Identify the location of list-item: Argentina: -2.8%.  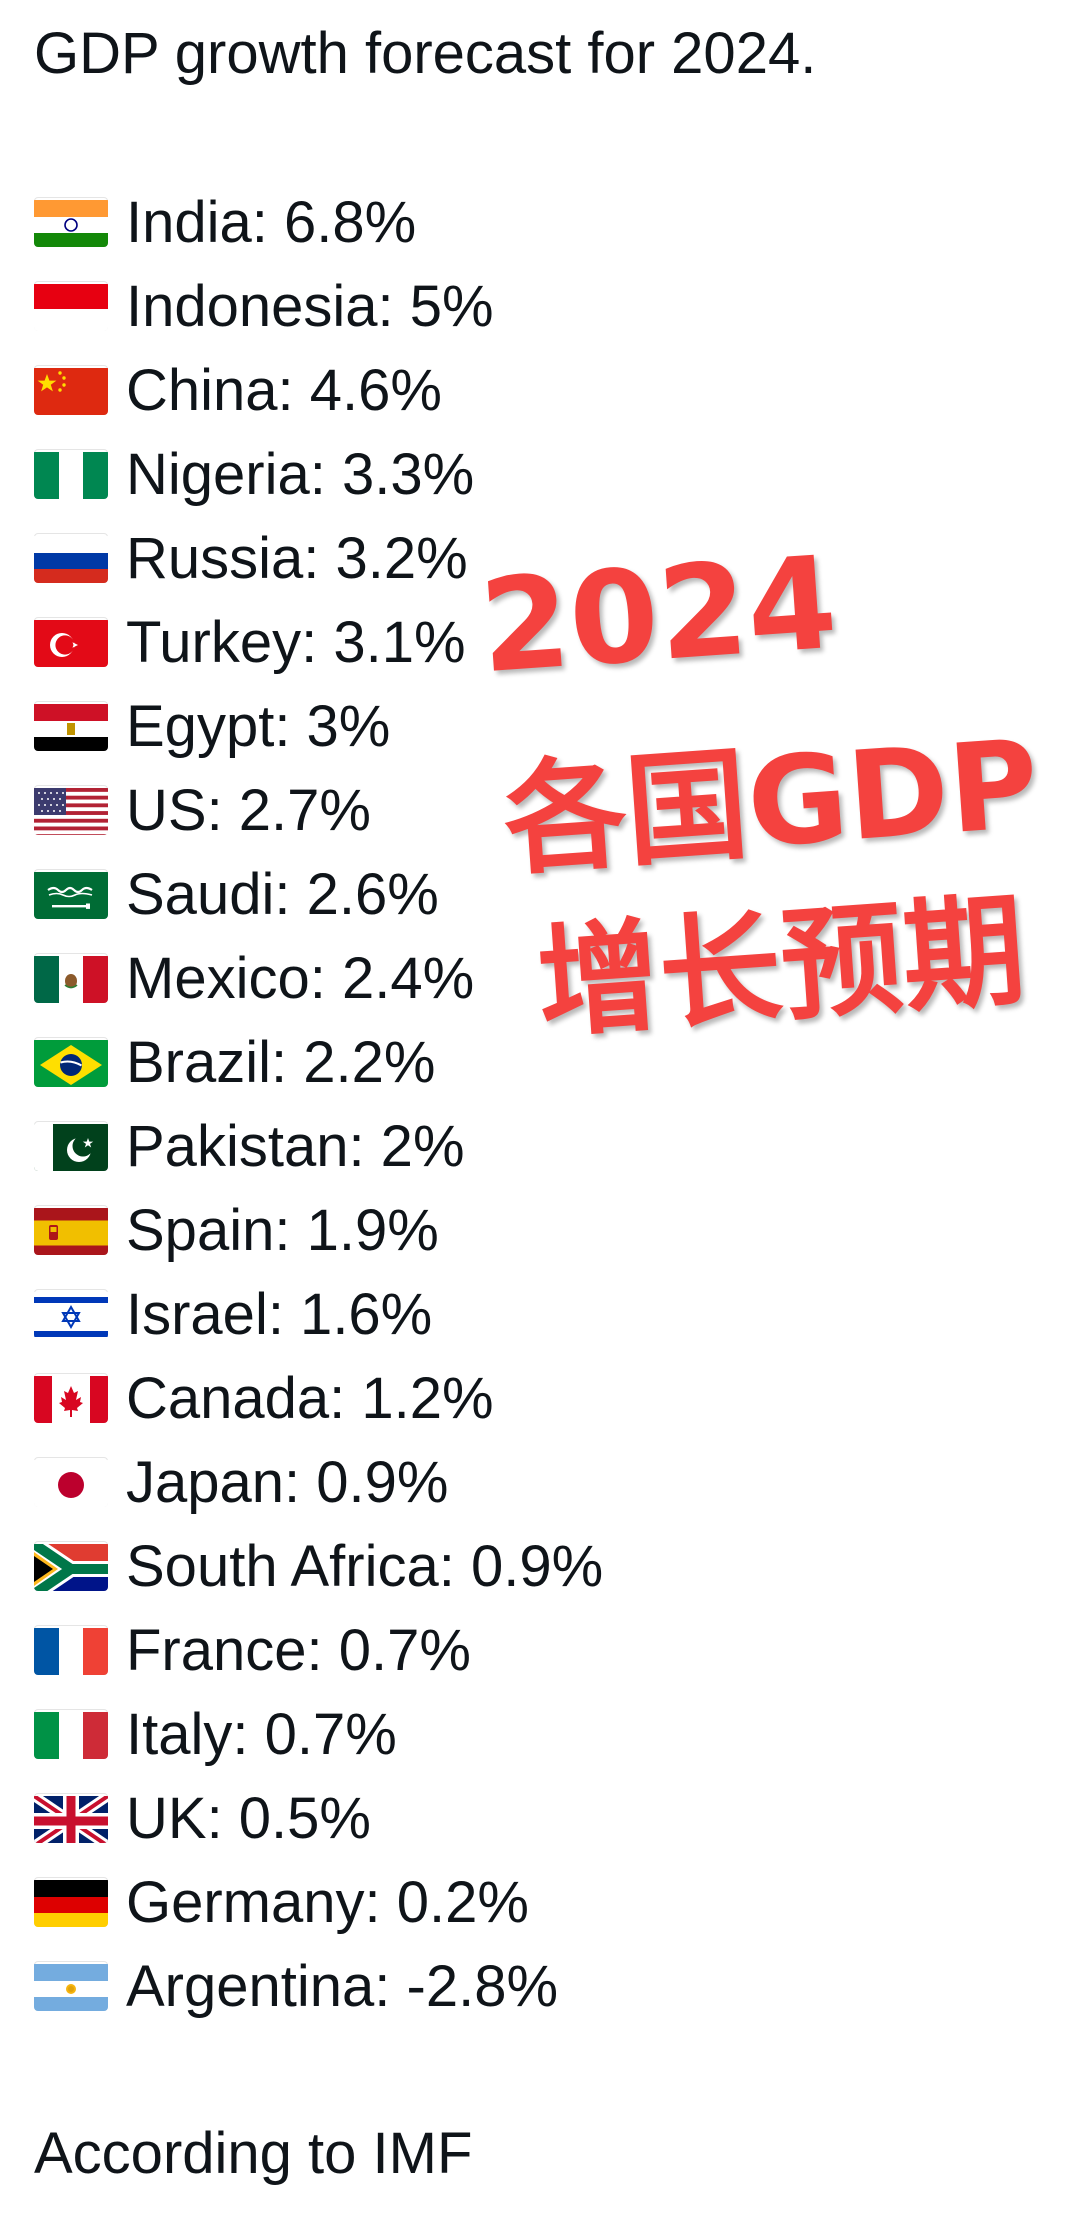
(318, 1986).